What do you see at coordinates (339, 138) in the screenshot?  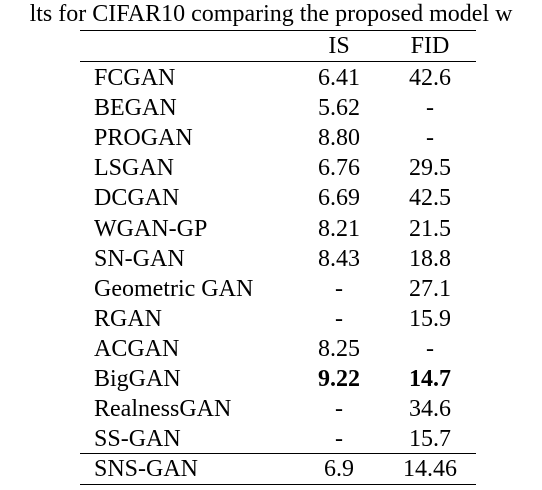 I see `is-value: 8.80` at bounding box center [339, 138].